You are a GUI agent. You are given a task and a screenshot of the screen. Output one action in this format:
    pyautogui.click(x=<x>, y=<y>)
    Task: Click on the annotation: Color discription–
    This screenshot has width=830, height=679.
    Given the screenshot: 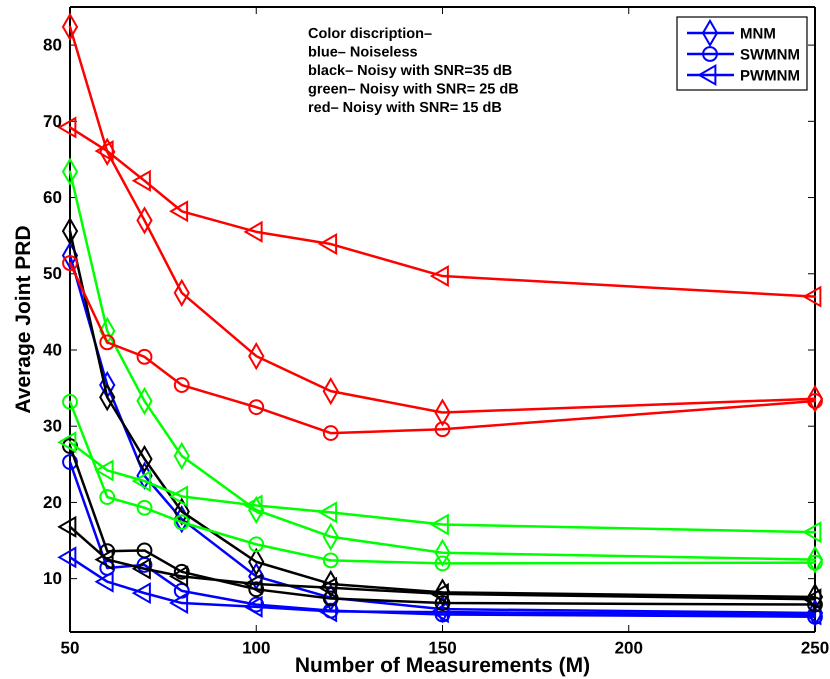 What is the action you would take?
    pyautogui.click(x=370, y=34)
    